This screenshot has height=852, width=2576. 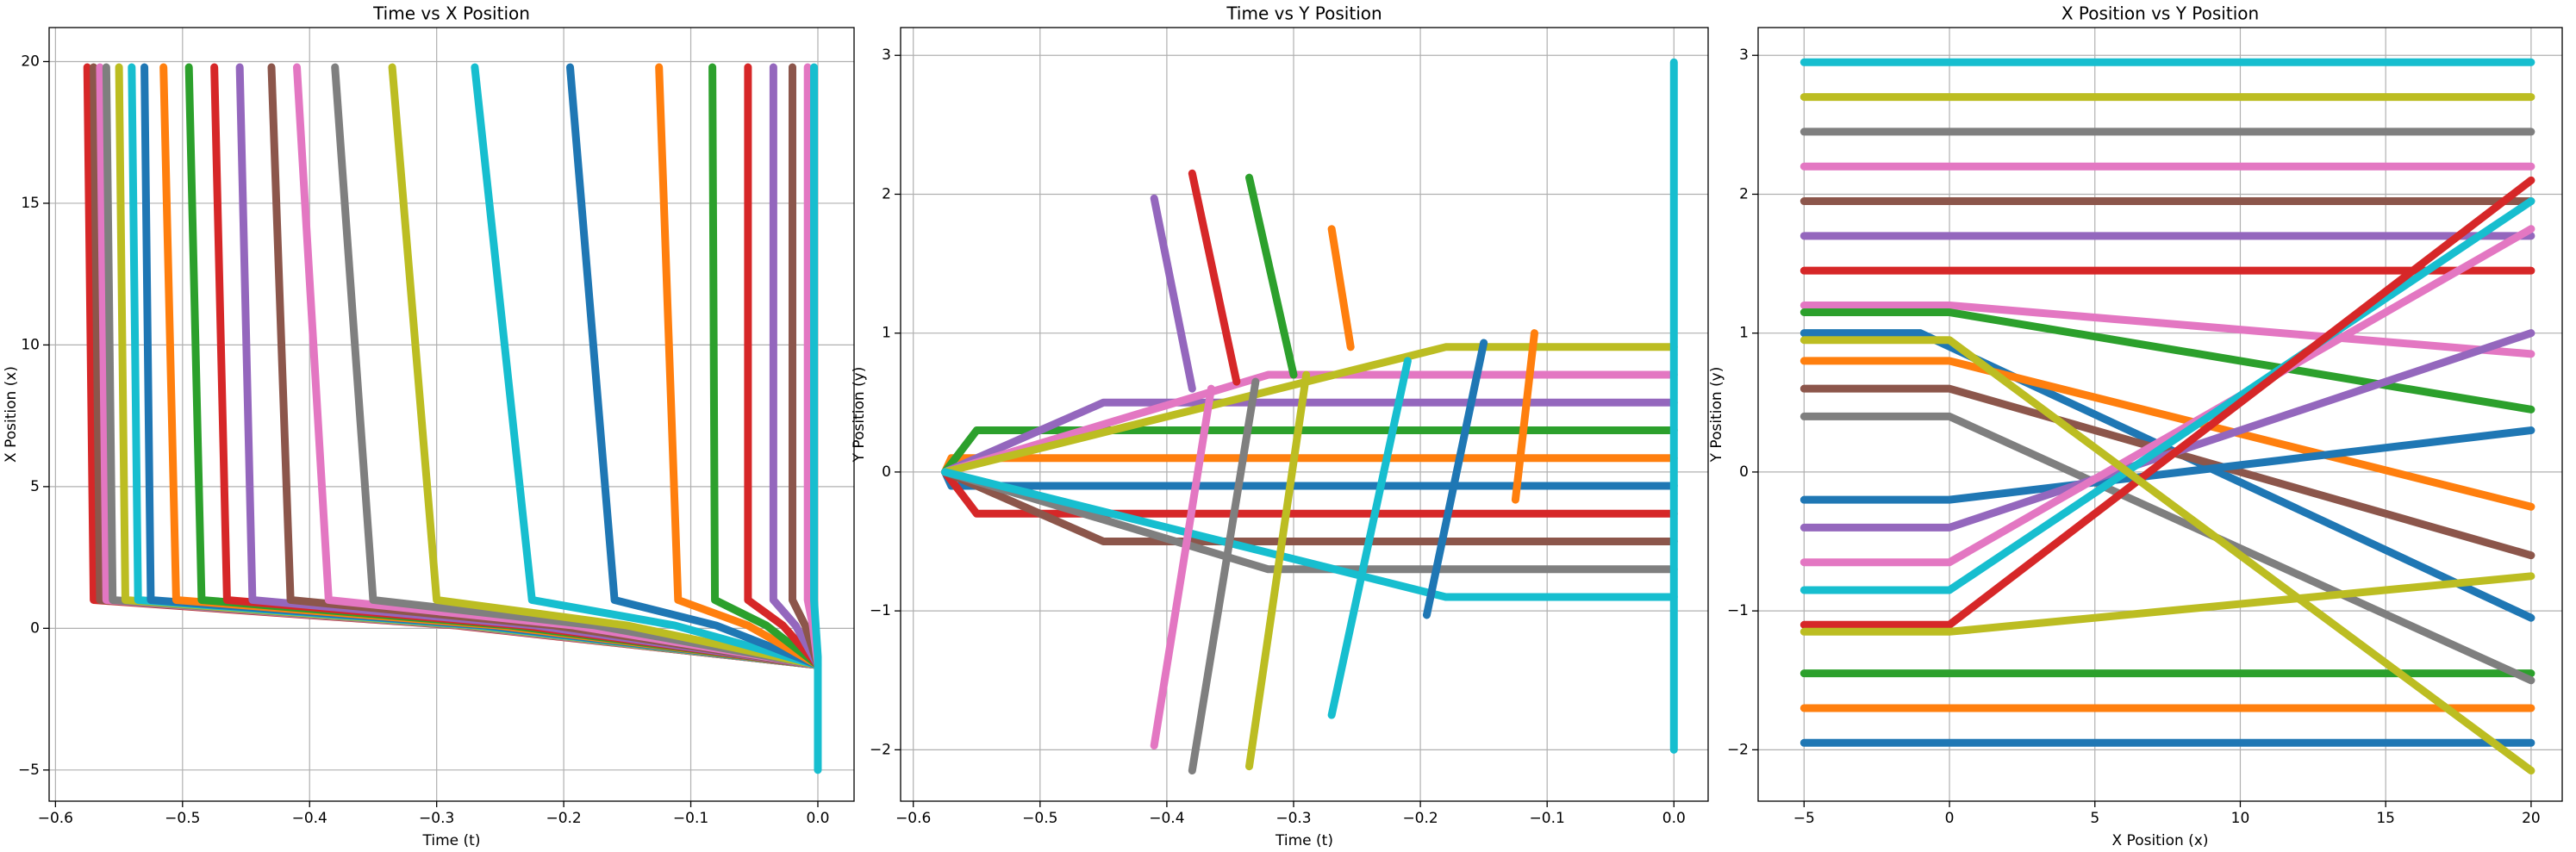 What do you see at coordinates (2160, 13) in the screenshot?
I see `chart-title: X Position vs Y Position` at bounding box center [2160, 13].